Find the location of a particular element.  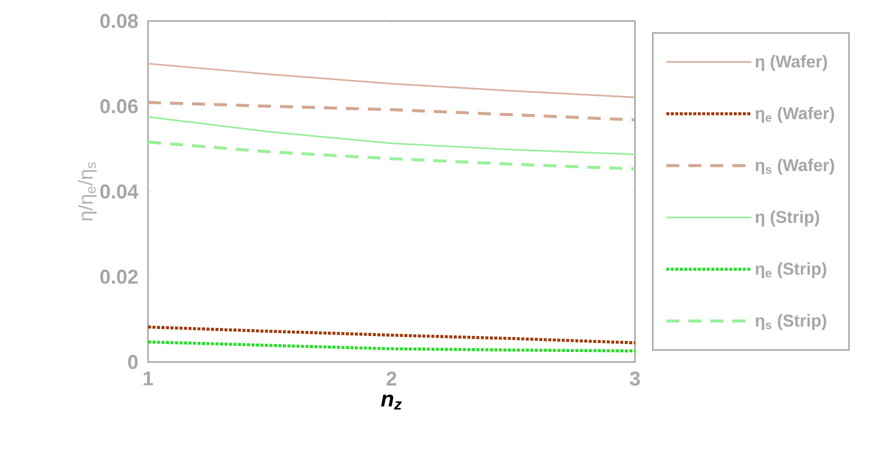

x-tick-label: 2 is located at coordinates (391, 379).